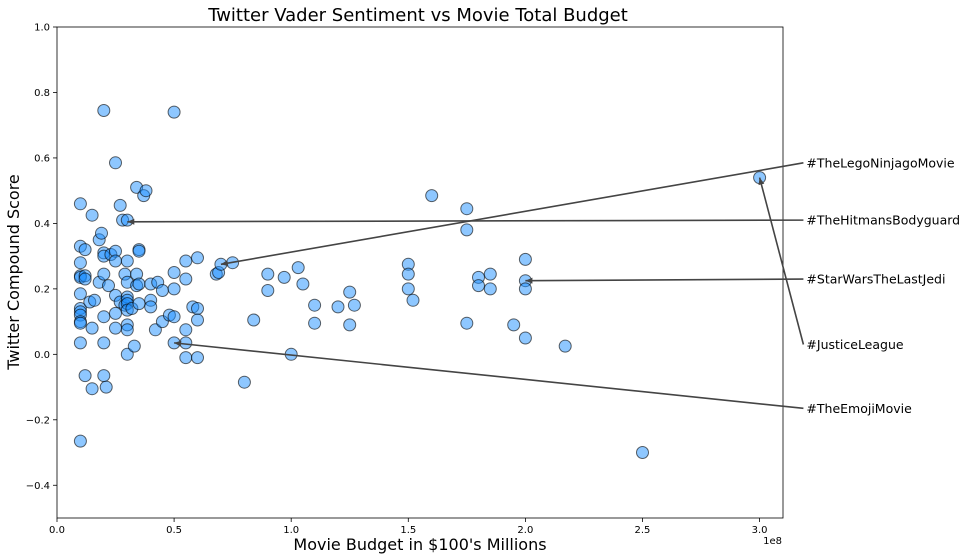  I want to click on x-tick-label: 3.0, so click(760, 530).